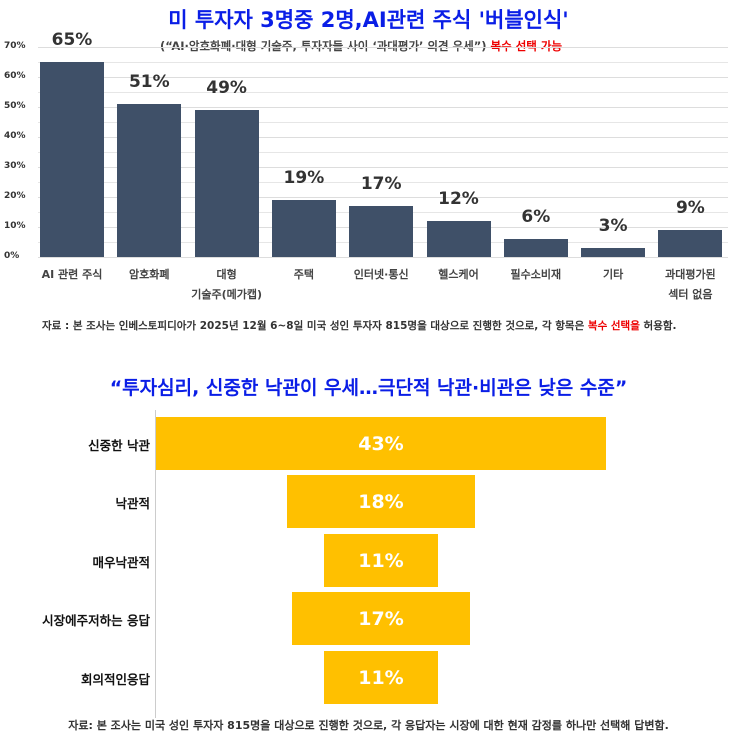  Describe the element at coordinates (226, 284) in the screenshot. I see `category-label: 대형 기술주(메가캡)` at that location.